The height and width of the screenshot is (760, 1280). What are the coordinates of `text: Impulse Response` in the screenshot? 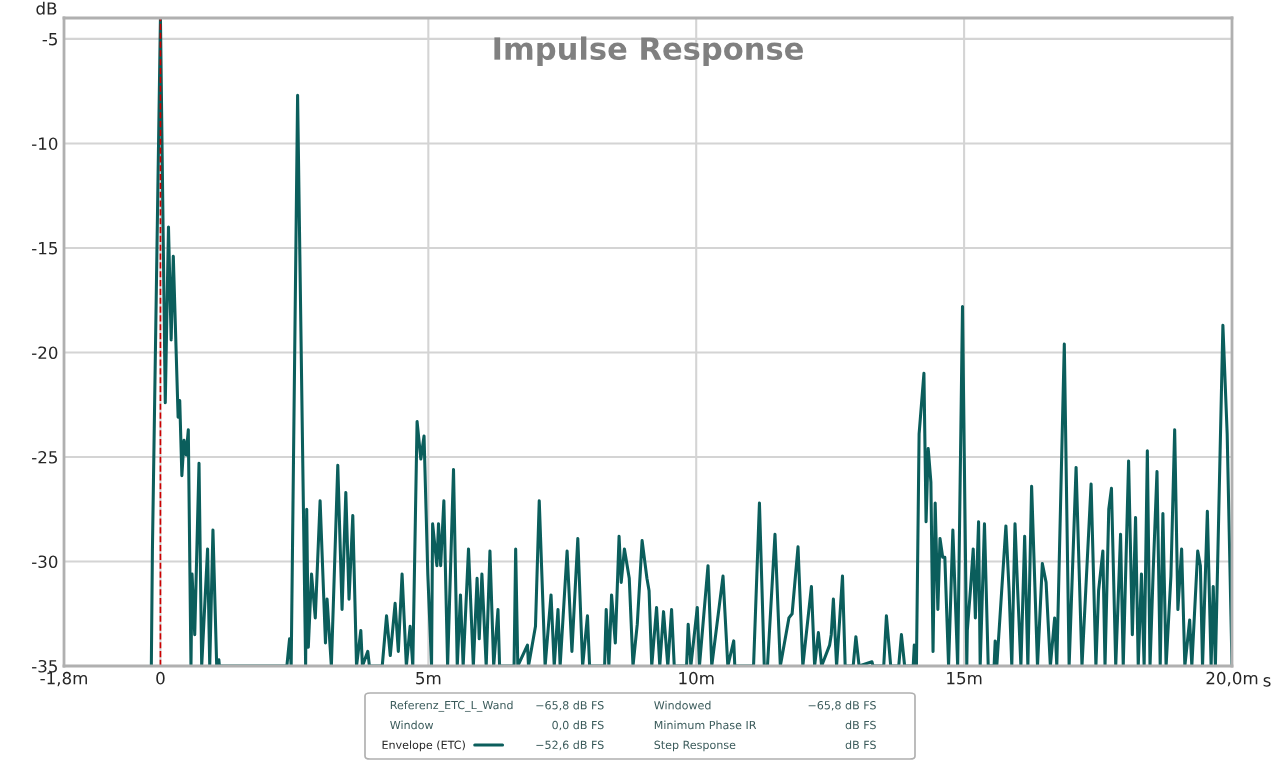 It's located at (648, 51).